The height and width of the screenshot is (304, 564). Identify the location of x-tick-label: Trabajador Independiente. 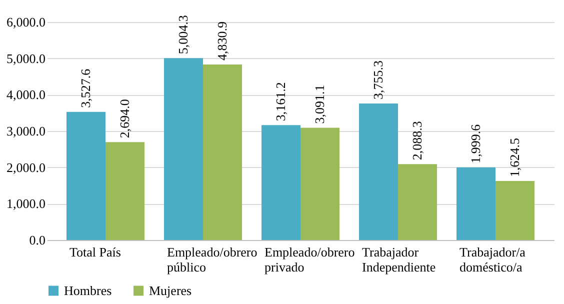
(399, 259).